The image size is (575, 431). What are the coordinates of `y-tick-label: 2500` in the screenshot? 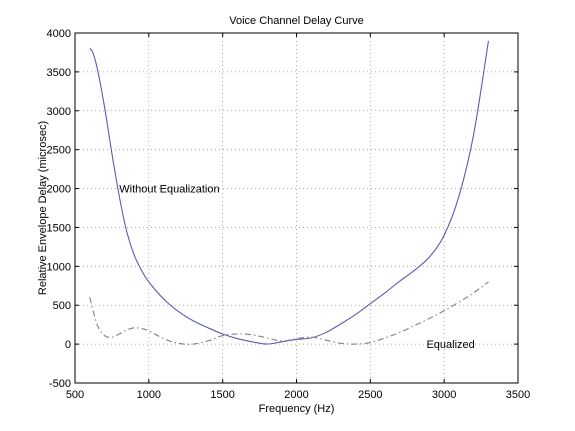 It's located at (59, 151).